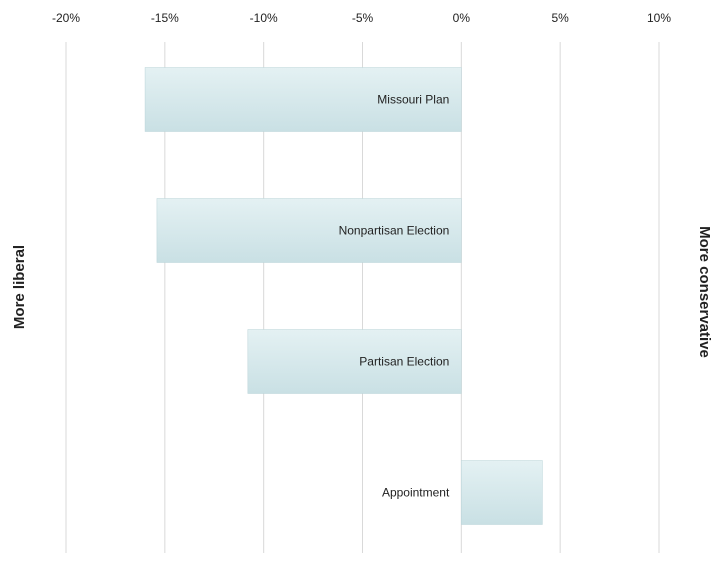  I want to click on category-label: Nonpartisan Election, so click(394, 231).